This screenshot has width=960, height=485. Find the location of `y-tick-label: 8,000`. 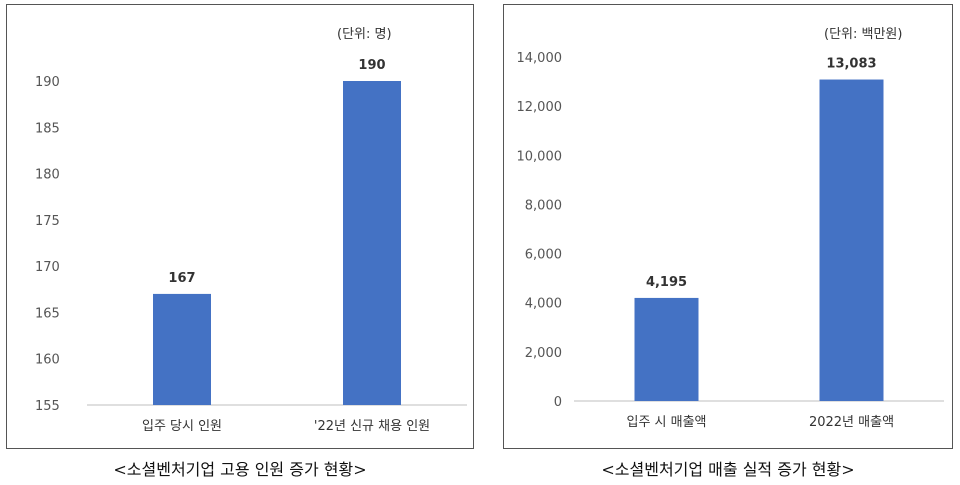

y-tick-label: 8,000 is located at coordinates (543, 205).